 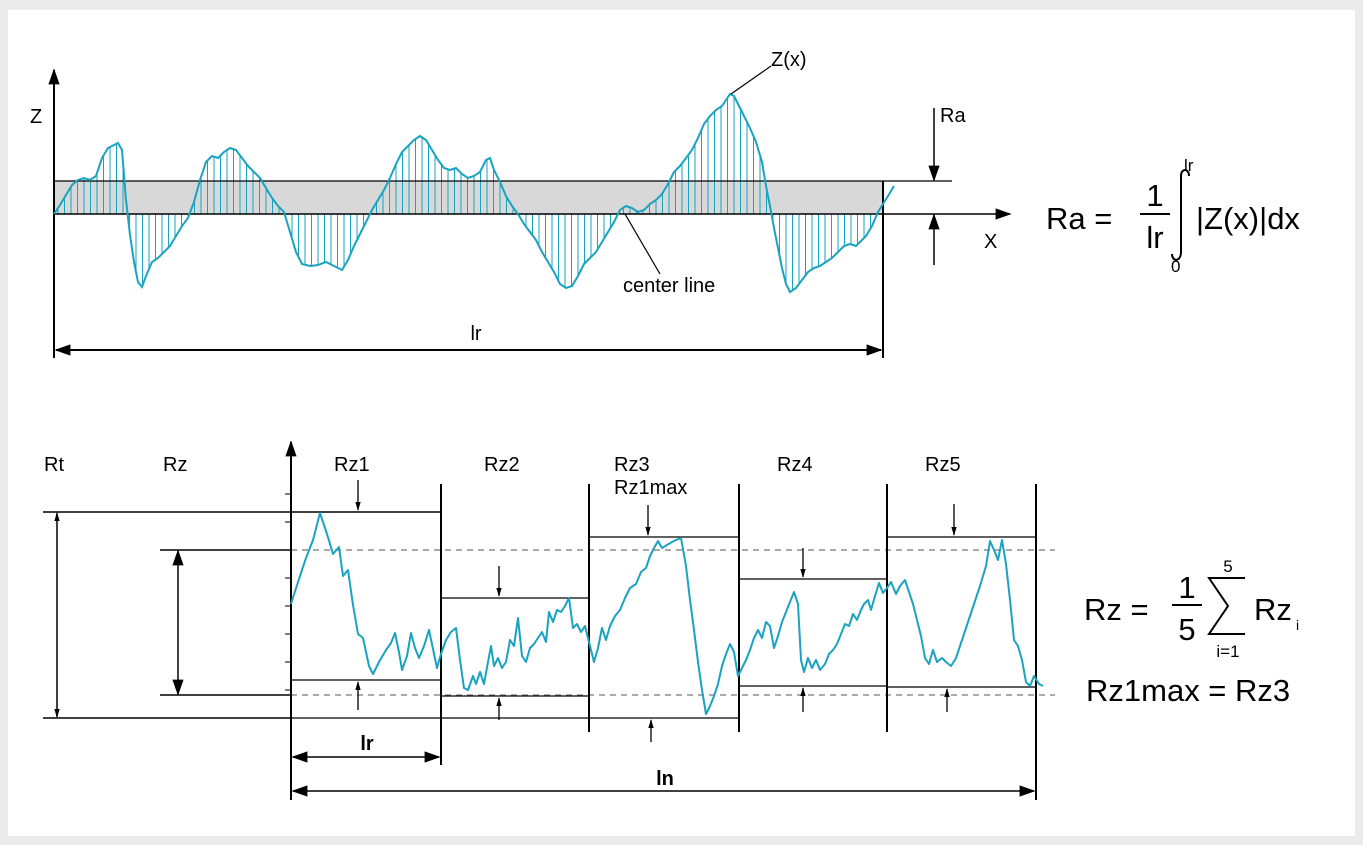 What do you see at coordinates (667, 613) in the screenshot?
I see `rz-profile-curve` at bounding box center [667, 613].